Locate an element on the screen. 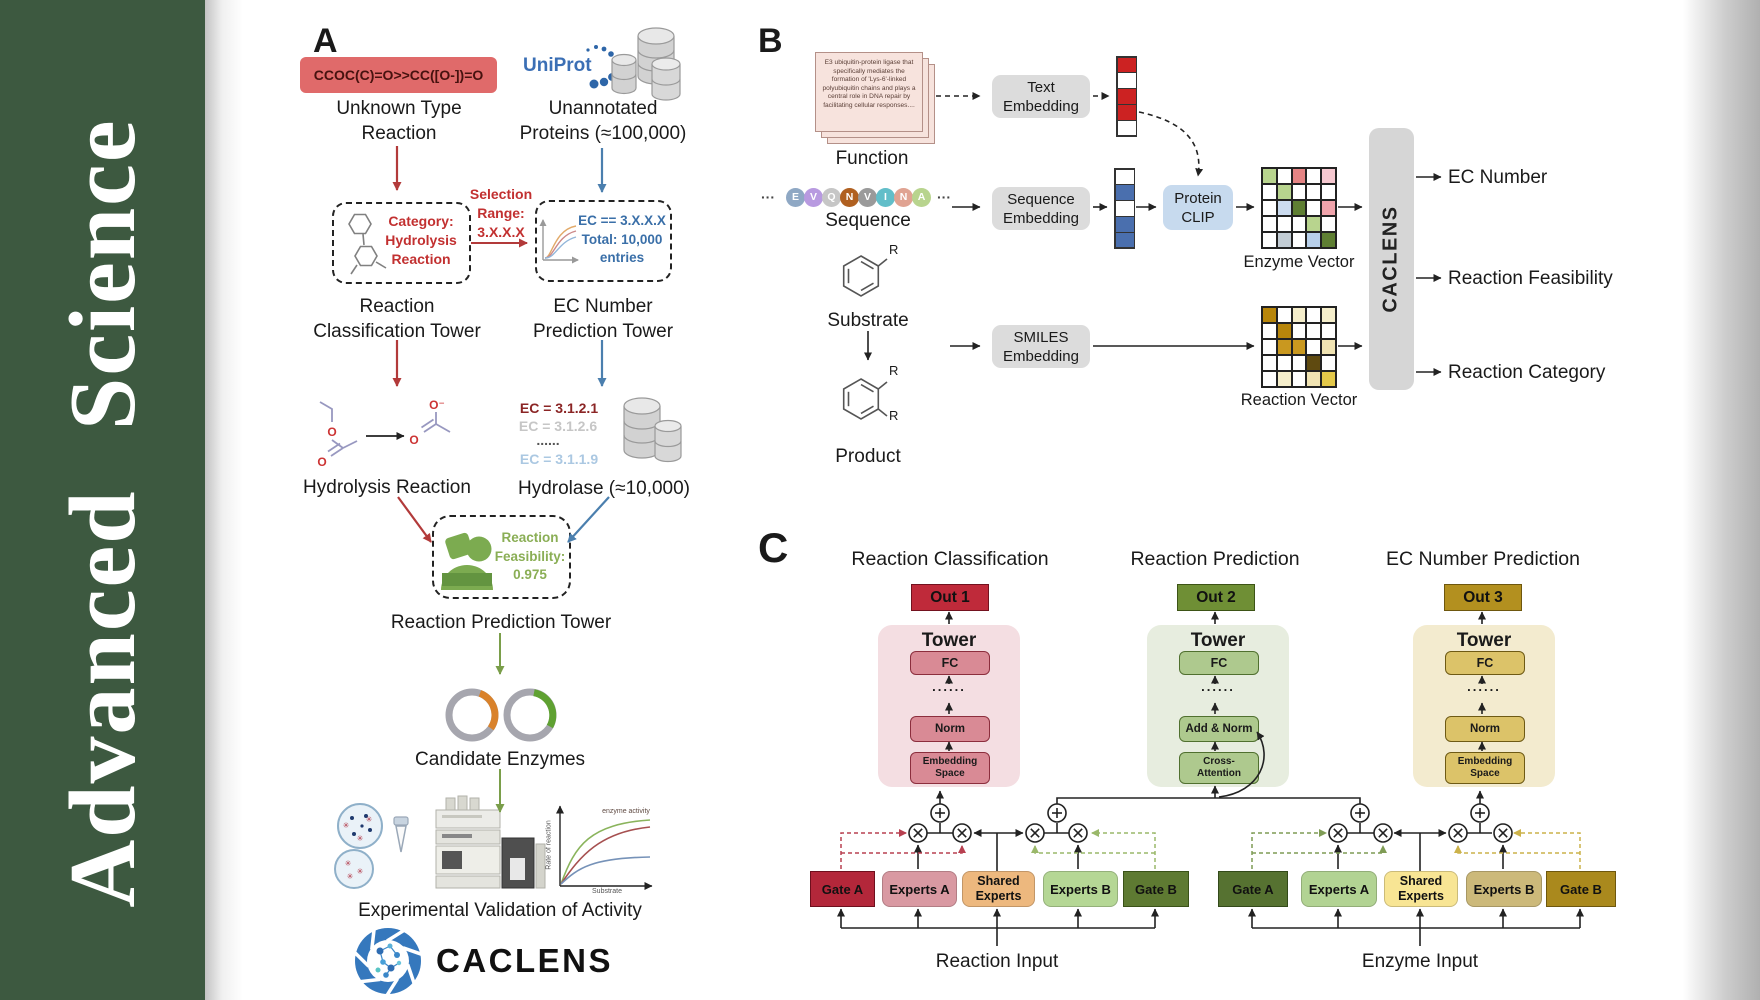  benzene-substrate-icon is located at coordinates (865, 276).